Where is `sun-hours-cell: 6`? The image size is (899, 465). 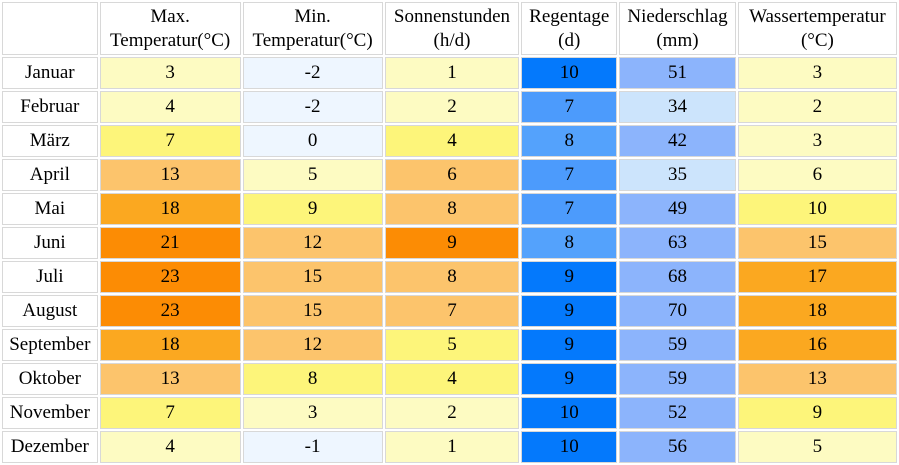 sun-hours-cell: 6 is located at coordinates (452, 175).